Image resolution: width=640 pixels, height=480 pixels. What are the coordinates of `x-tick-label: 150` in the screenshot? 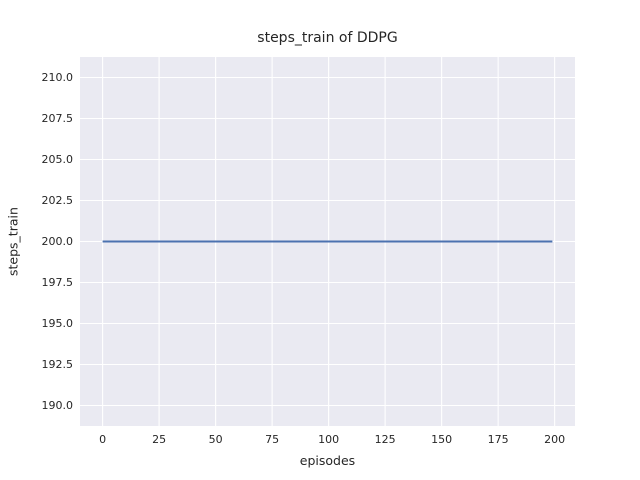 It's located at (442, 439).